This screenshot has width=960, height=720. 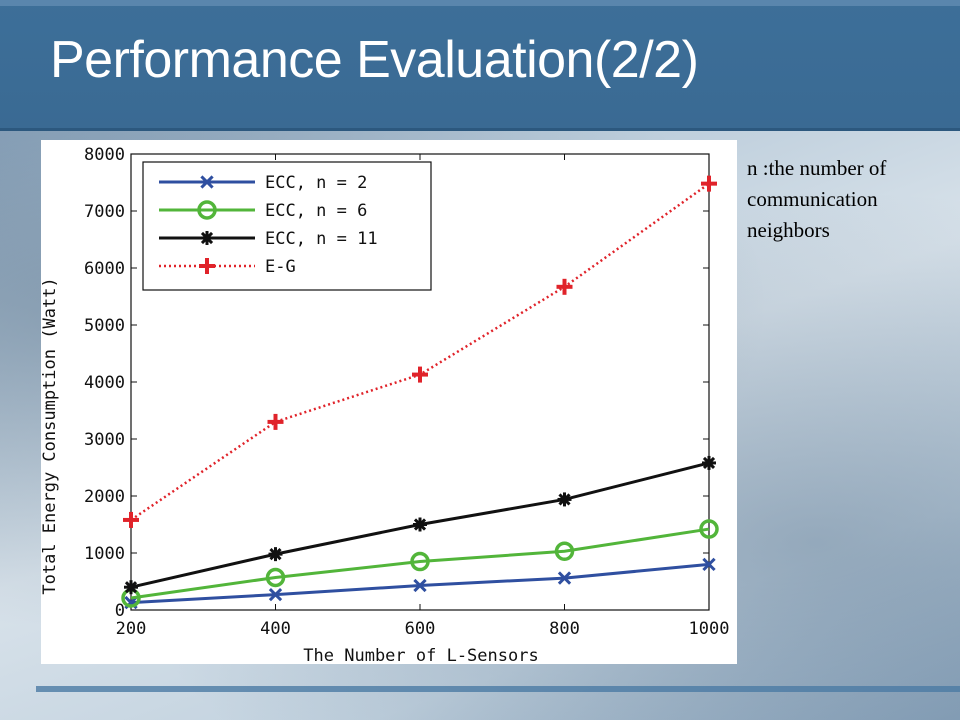 I want to click on y-tick-label: 0, so click(x=120, y=611).